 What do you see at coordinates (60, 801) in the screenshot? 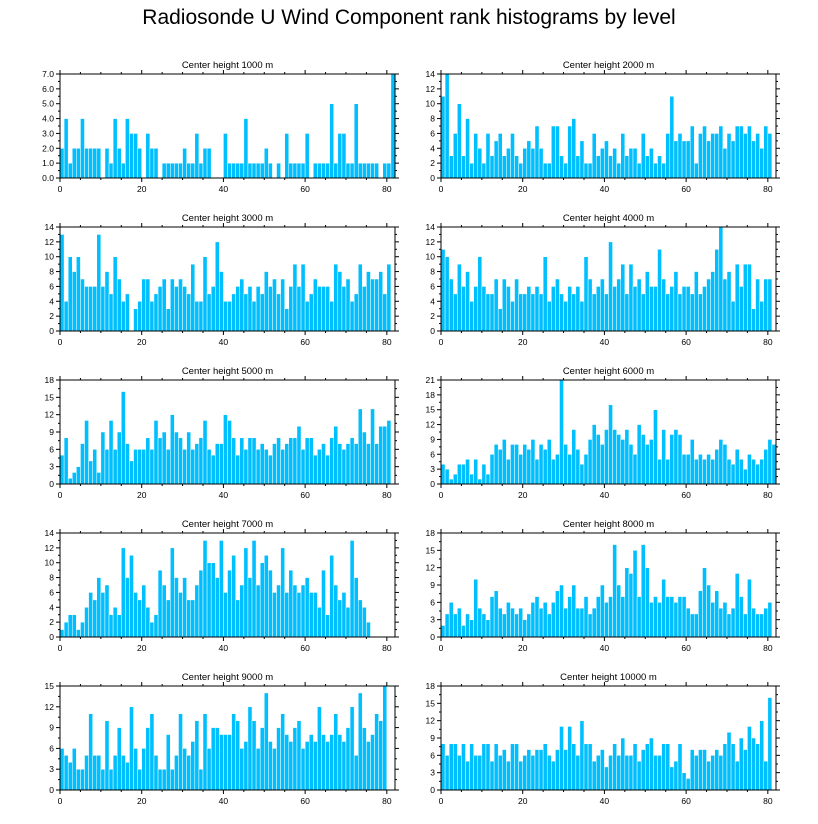
I see `x-tick-label: 0` at bounding box center [60, 801].